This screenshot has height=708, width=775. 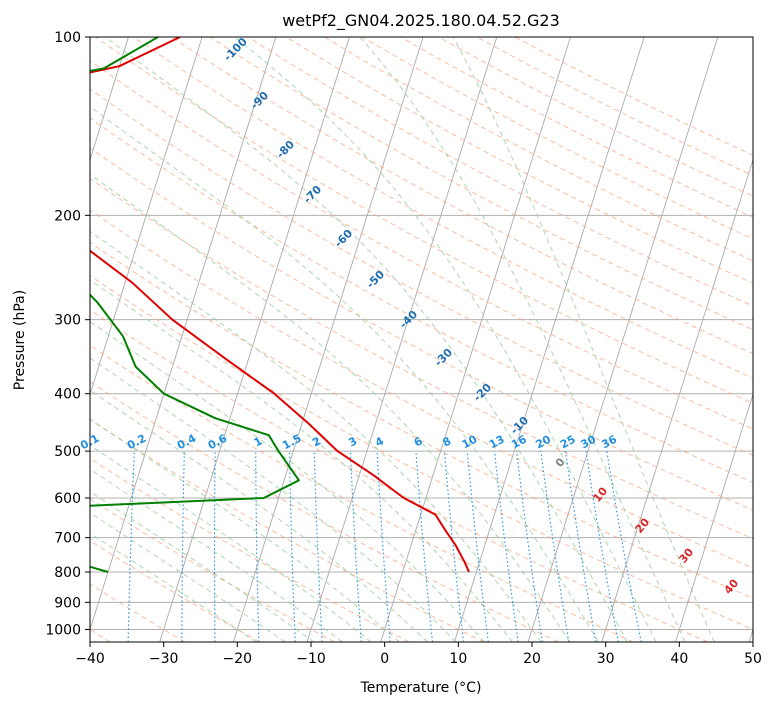 What do you see at coordinates (519, 442) in the screenshot?
I see `mixing-ratio-label: 16` at bounding box center [519, 442].